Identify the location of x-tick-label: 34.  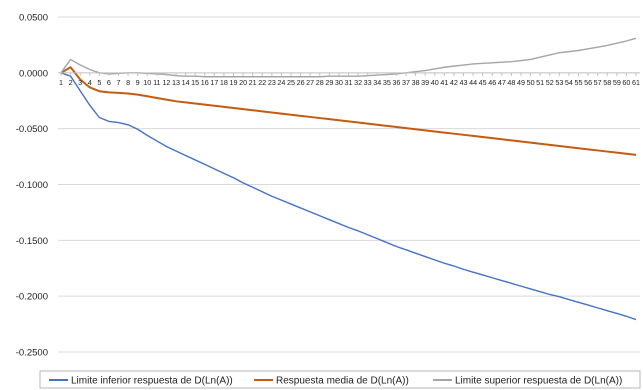
(377, 82).